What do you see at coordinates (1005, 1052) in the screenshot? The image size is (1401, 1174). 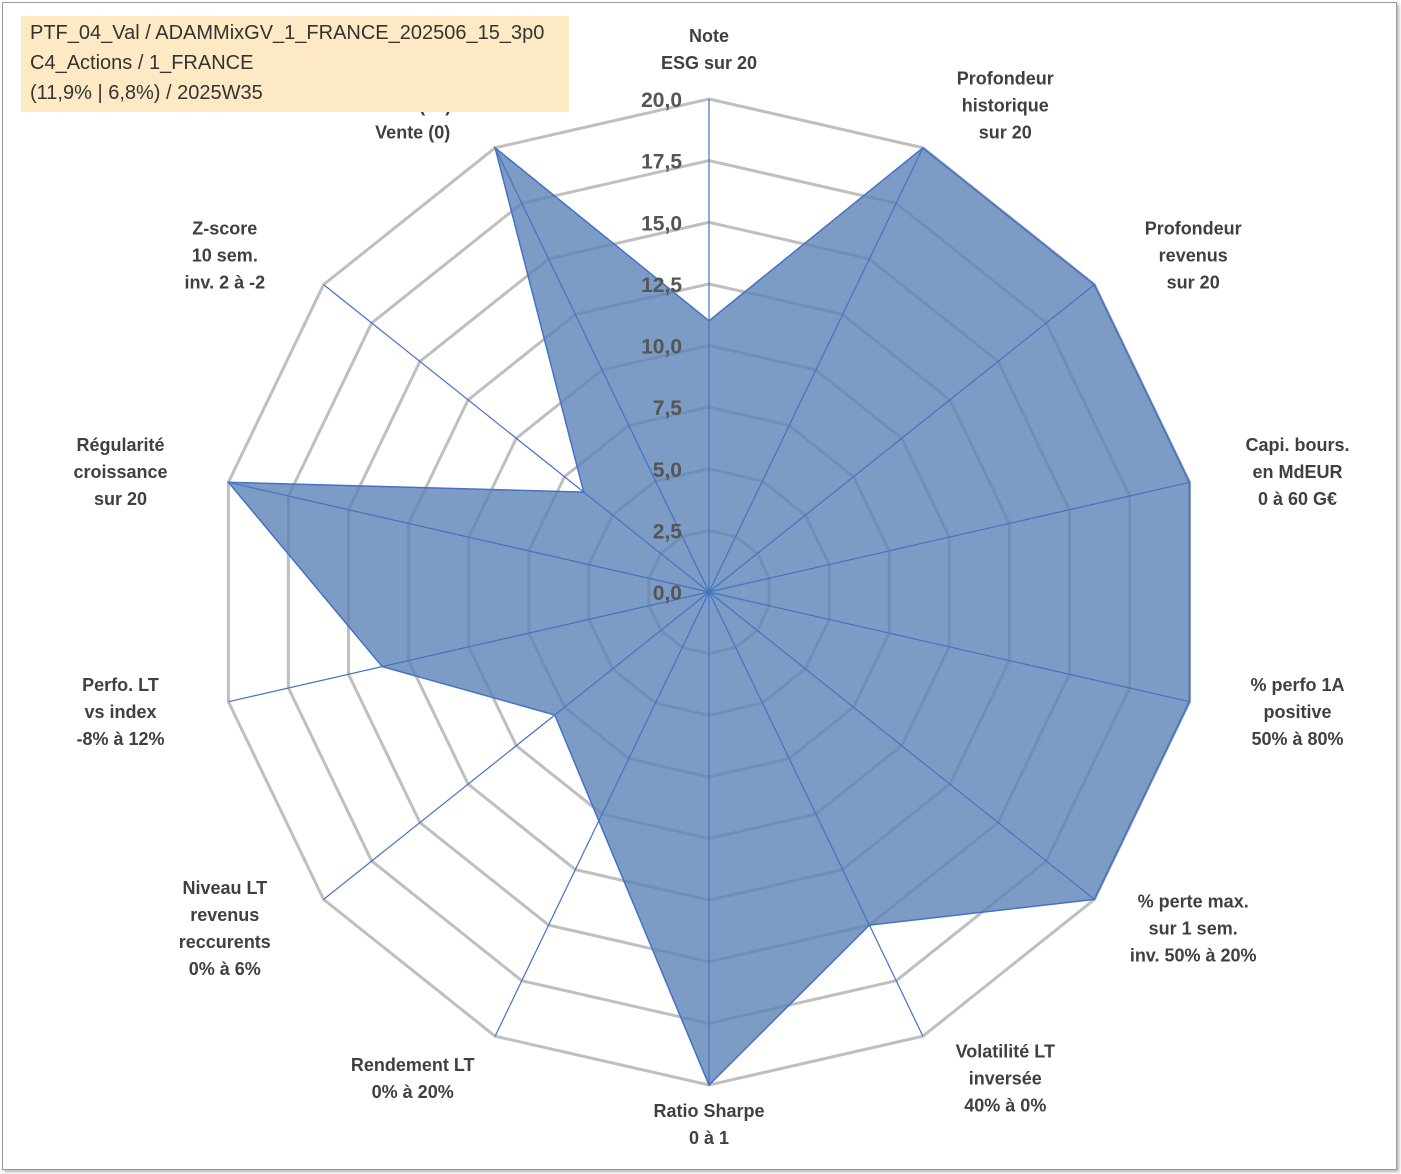 I see `axis-label-line: Volatilité LT` at bounding box center [1005, 1052].